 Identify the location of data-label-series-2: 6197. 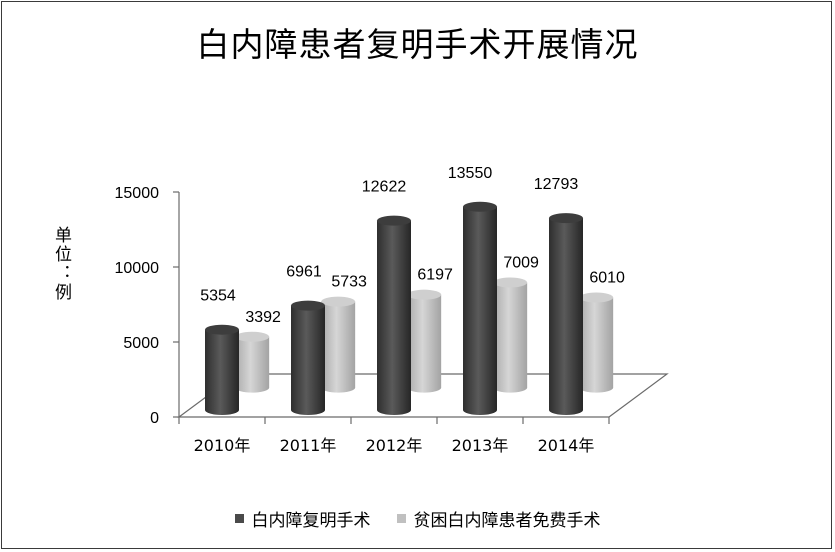
(435, 275).